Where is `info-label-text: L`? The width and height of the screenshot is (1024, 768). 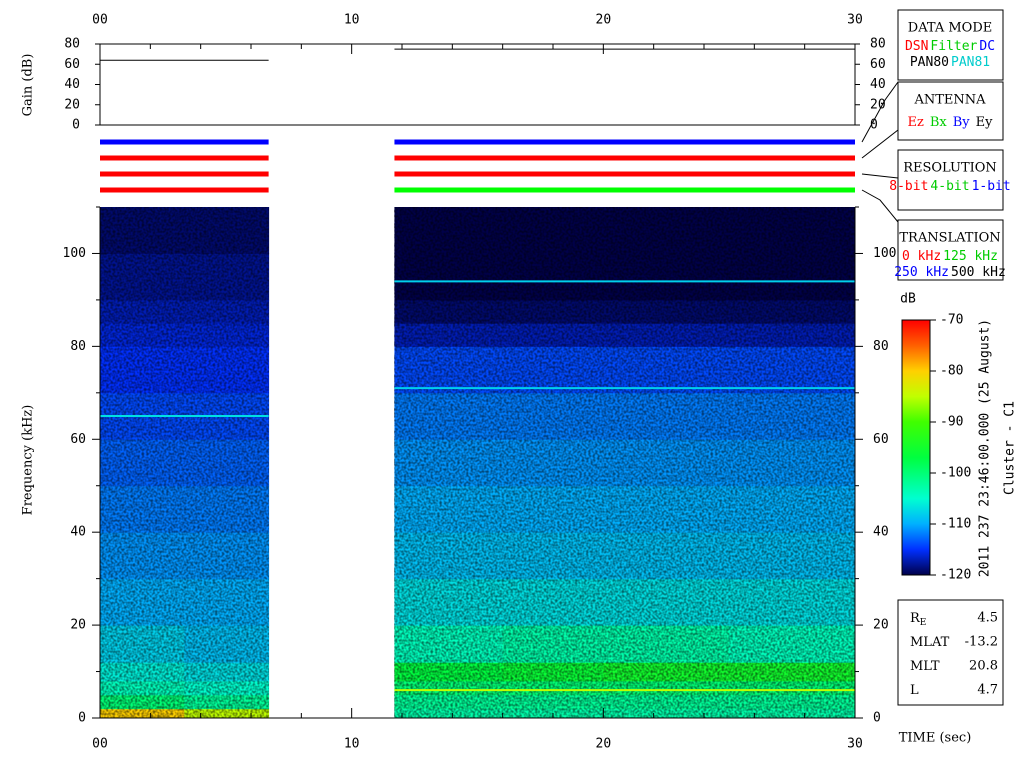 info-label-text: L is located at coordinates (914, 690).